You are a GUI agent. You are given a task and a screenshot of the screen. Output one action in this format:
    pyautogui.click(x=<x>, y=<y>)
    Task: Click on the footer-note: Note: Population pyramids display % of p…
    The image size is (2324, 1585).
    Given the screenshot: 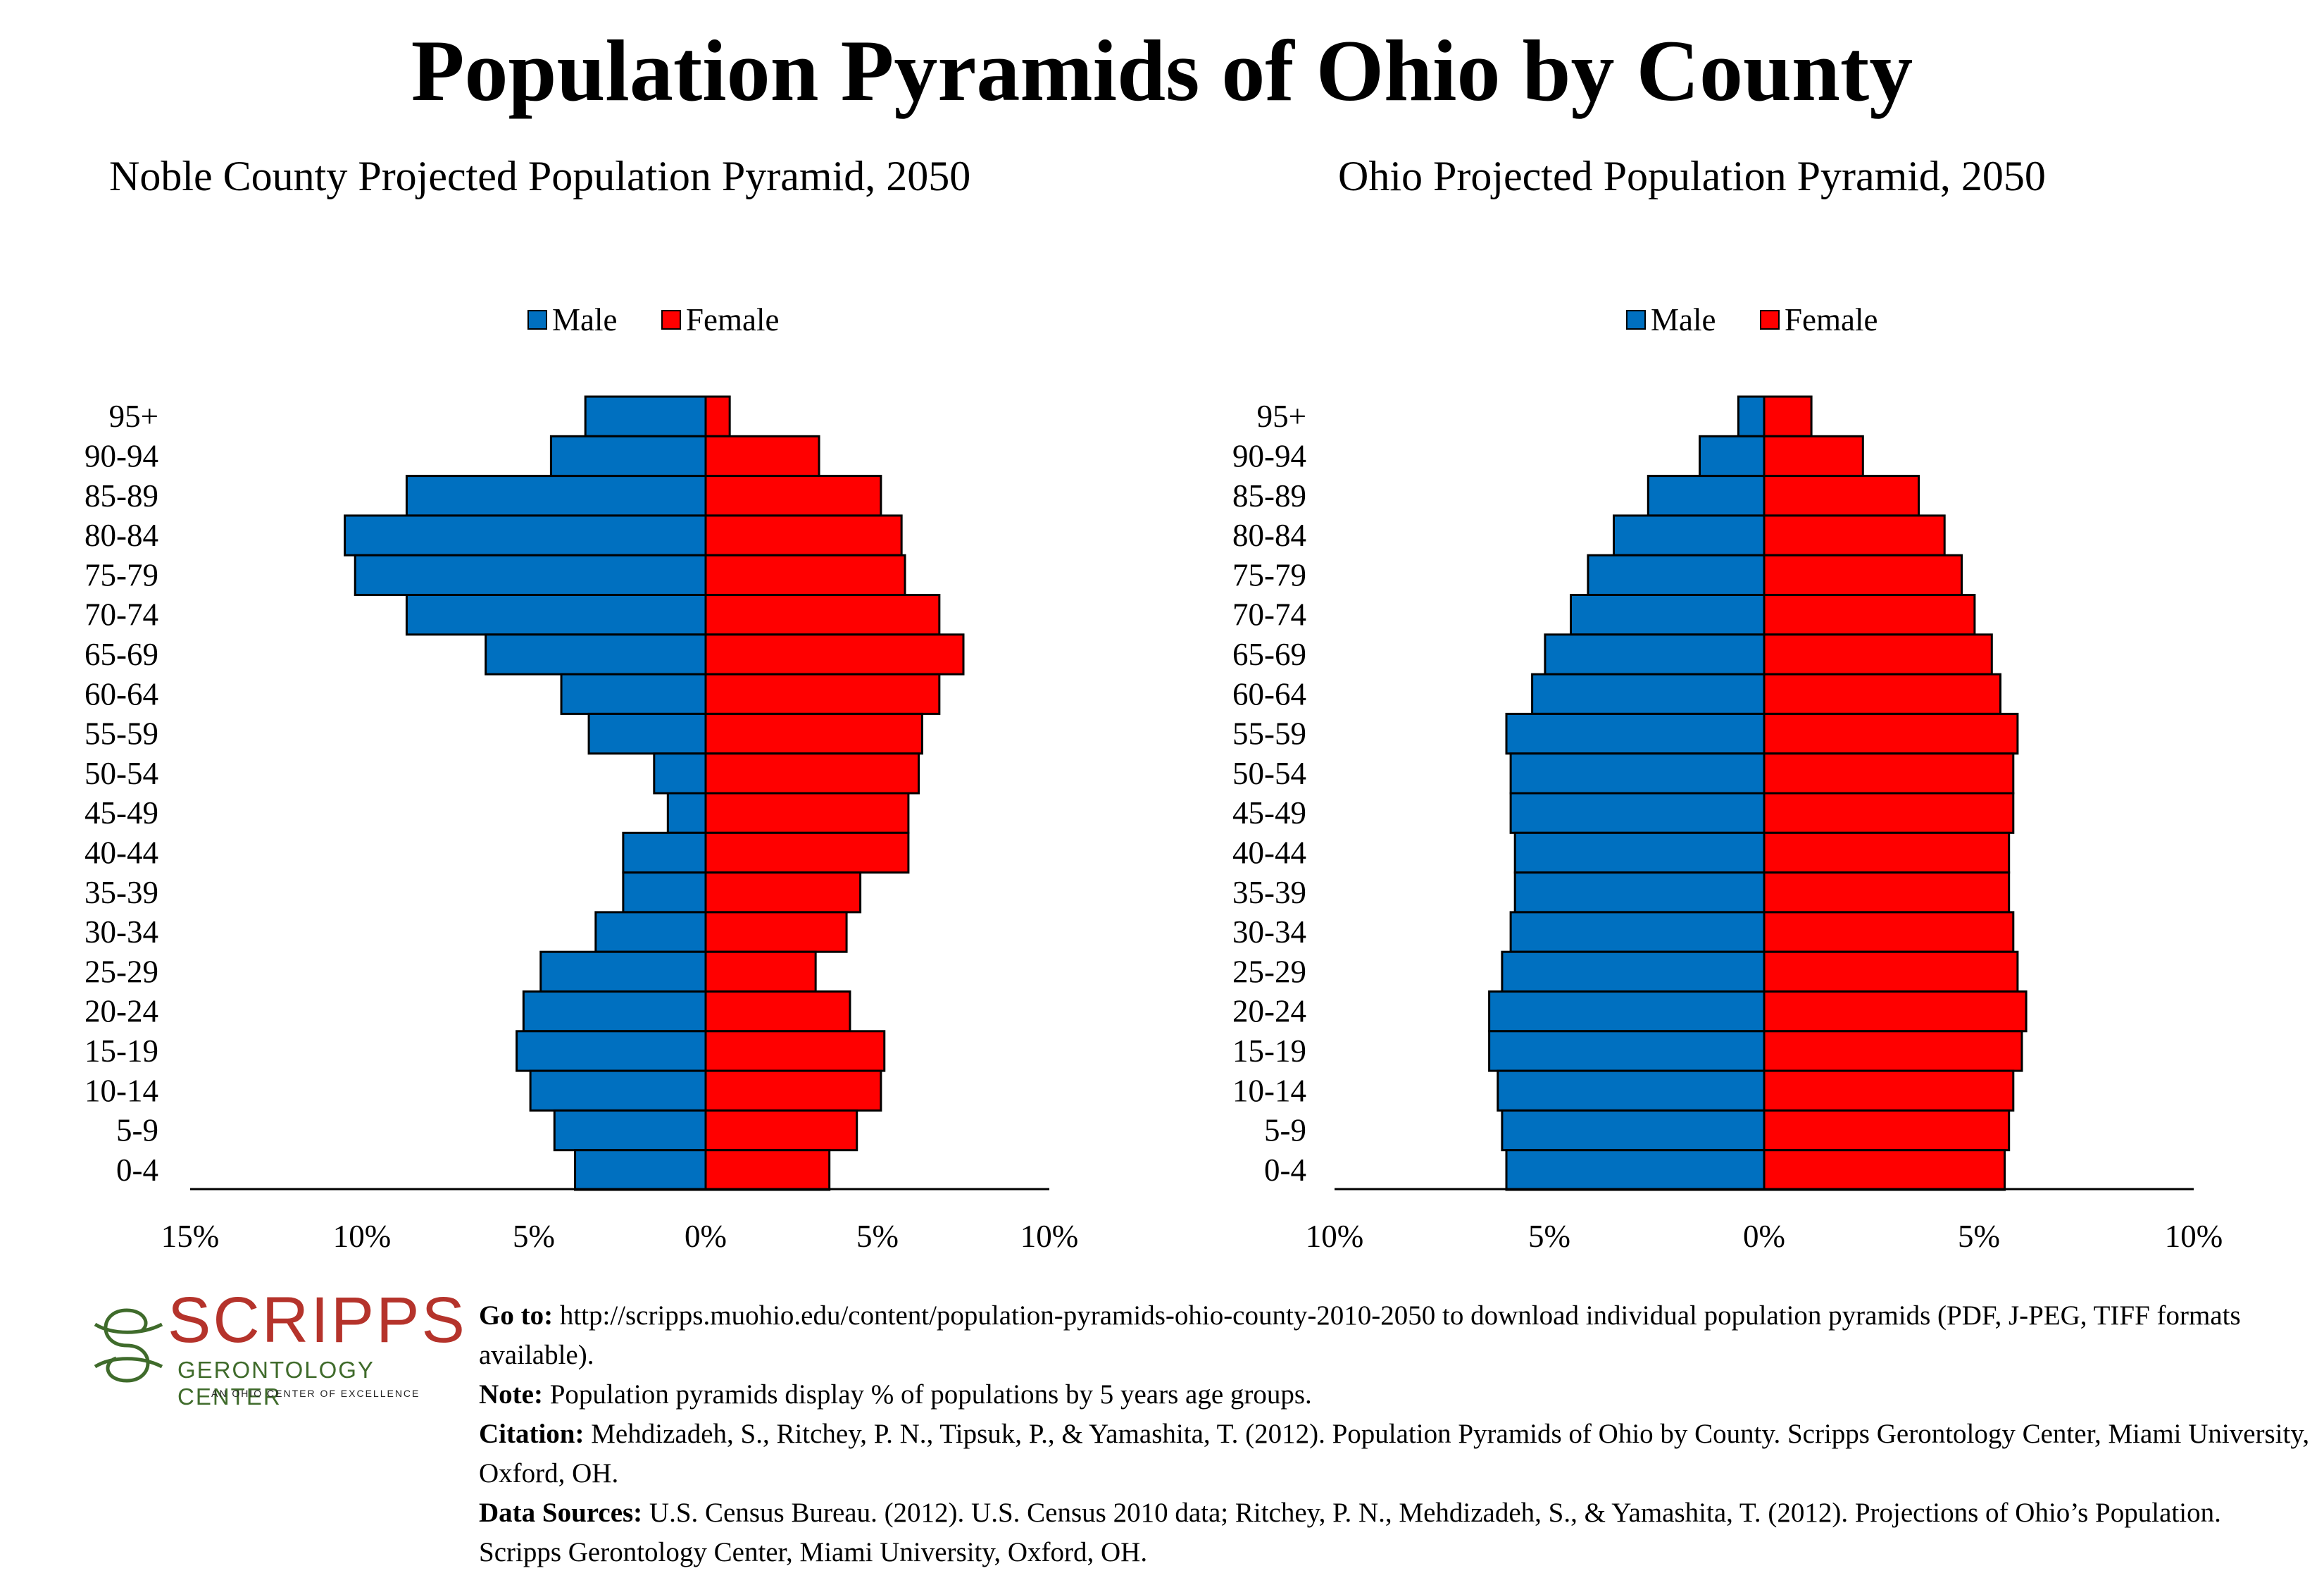 What is the action you would take?
    pyautogui.click(x=1394, y=1395)
    